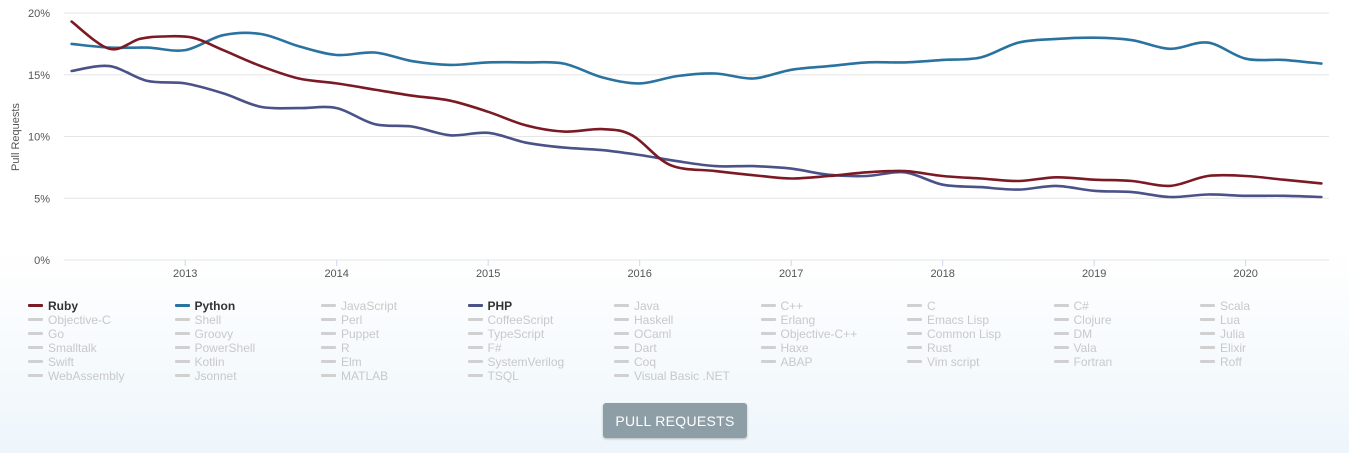 This screenshot has width=1349, height=453. Describe the element at coordinates (1093, 362) in the screenshot. I see `legend-label: Fortran` at that location.